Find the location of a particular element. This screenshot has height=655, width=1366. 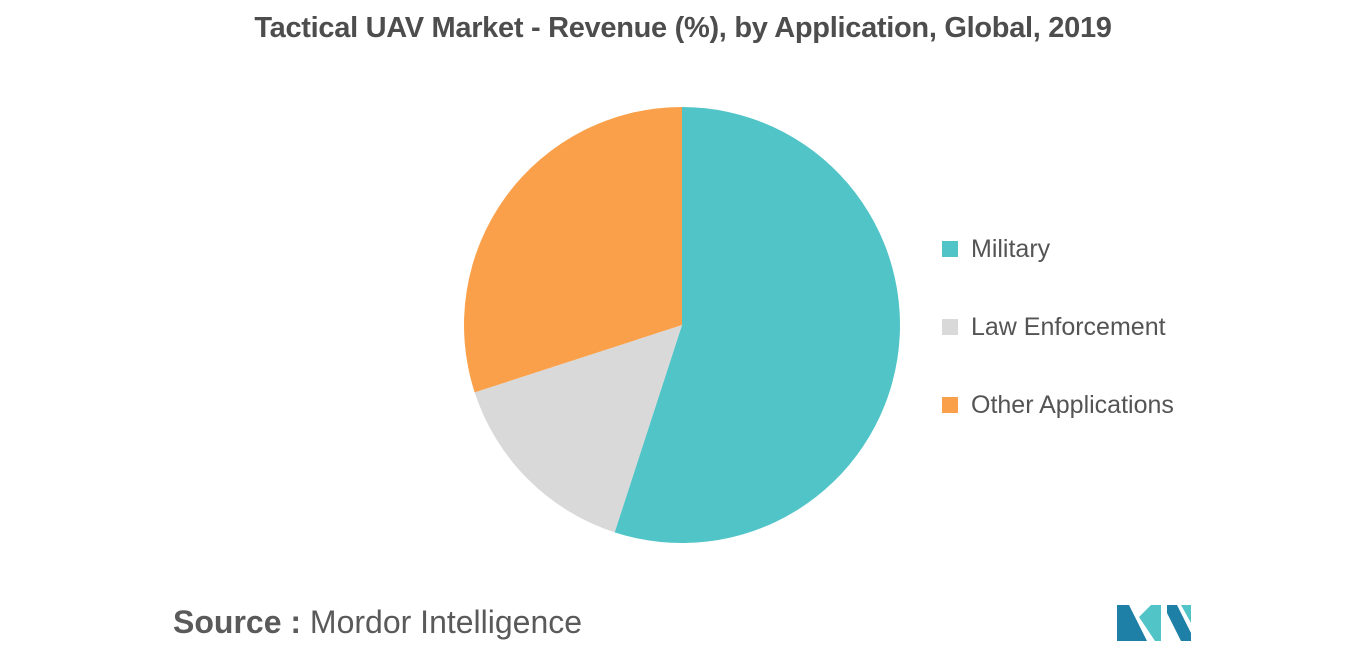

mordor-intelligence-logo-icon is located at coordinates (1154, 623).